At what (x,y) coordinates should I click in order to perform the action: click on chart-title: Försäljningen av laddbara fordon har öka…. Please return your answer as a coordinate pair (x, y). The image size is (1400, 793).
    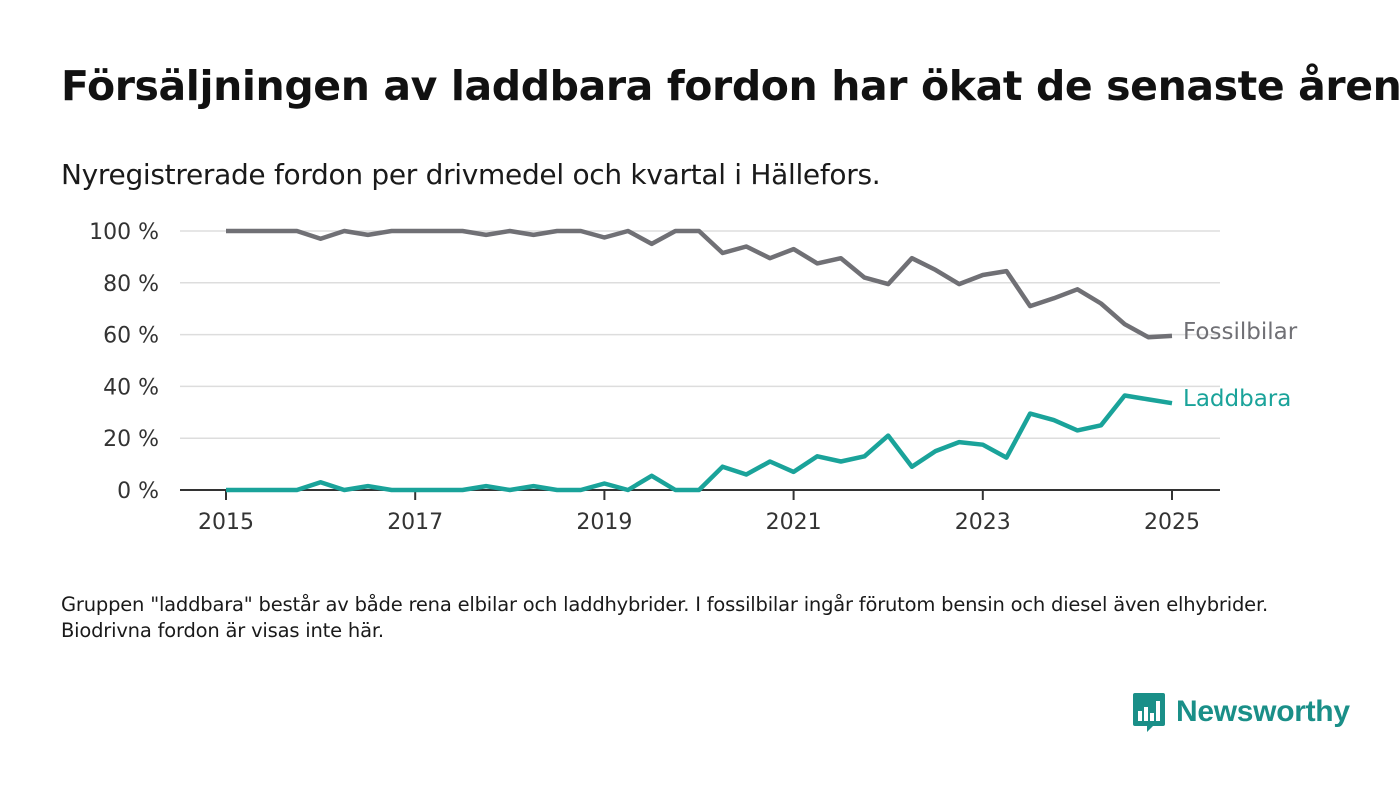
    Looking at the image, I should click on (730, 86).